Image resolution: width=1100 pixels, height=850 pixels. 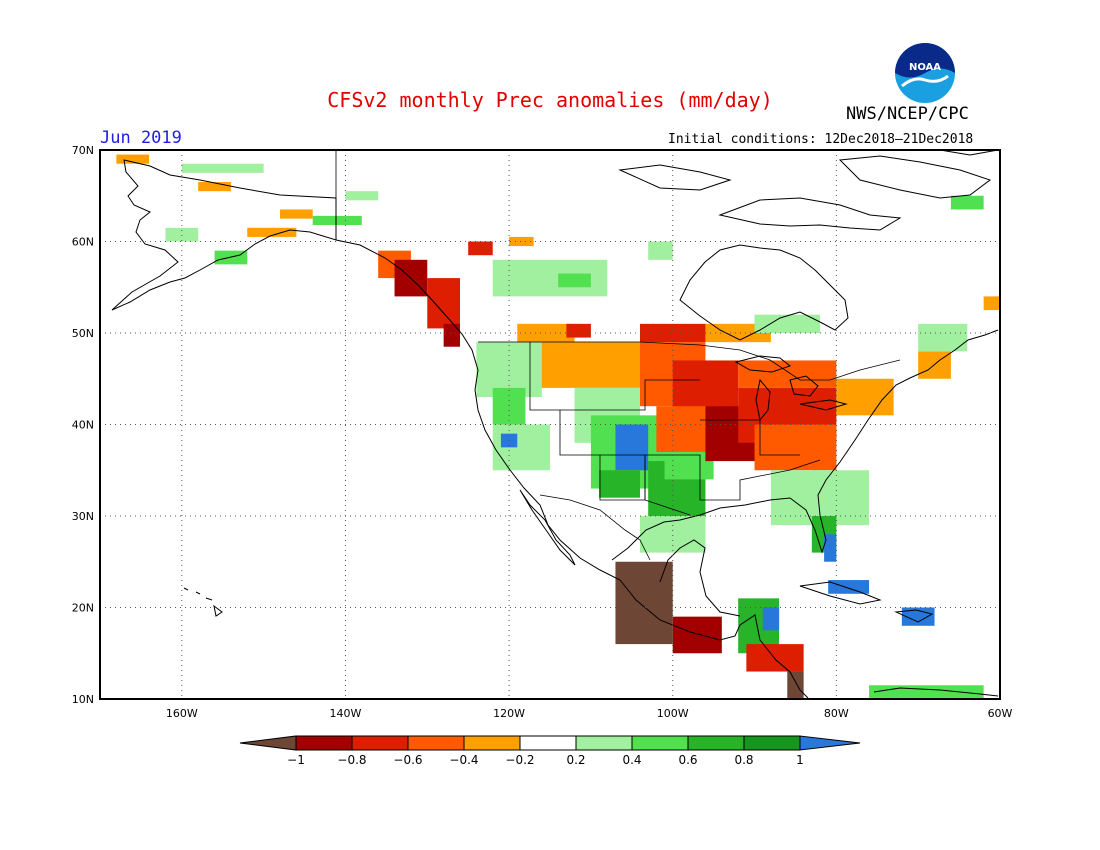 What do you see at coordinates (509, 713) in the screenshot?
I see `lon-label: 120W` at bounding box center [509, 713].